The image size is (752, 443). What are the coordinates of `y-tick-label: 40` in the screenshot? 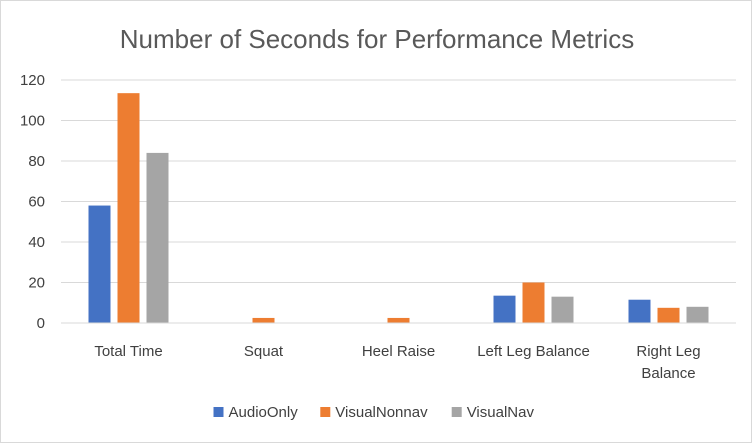 It's located at (36, 242).